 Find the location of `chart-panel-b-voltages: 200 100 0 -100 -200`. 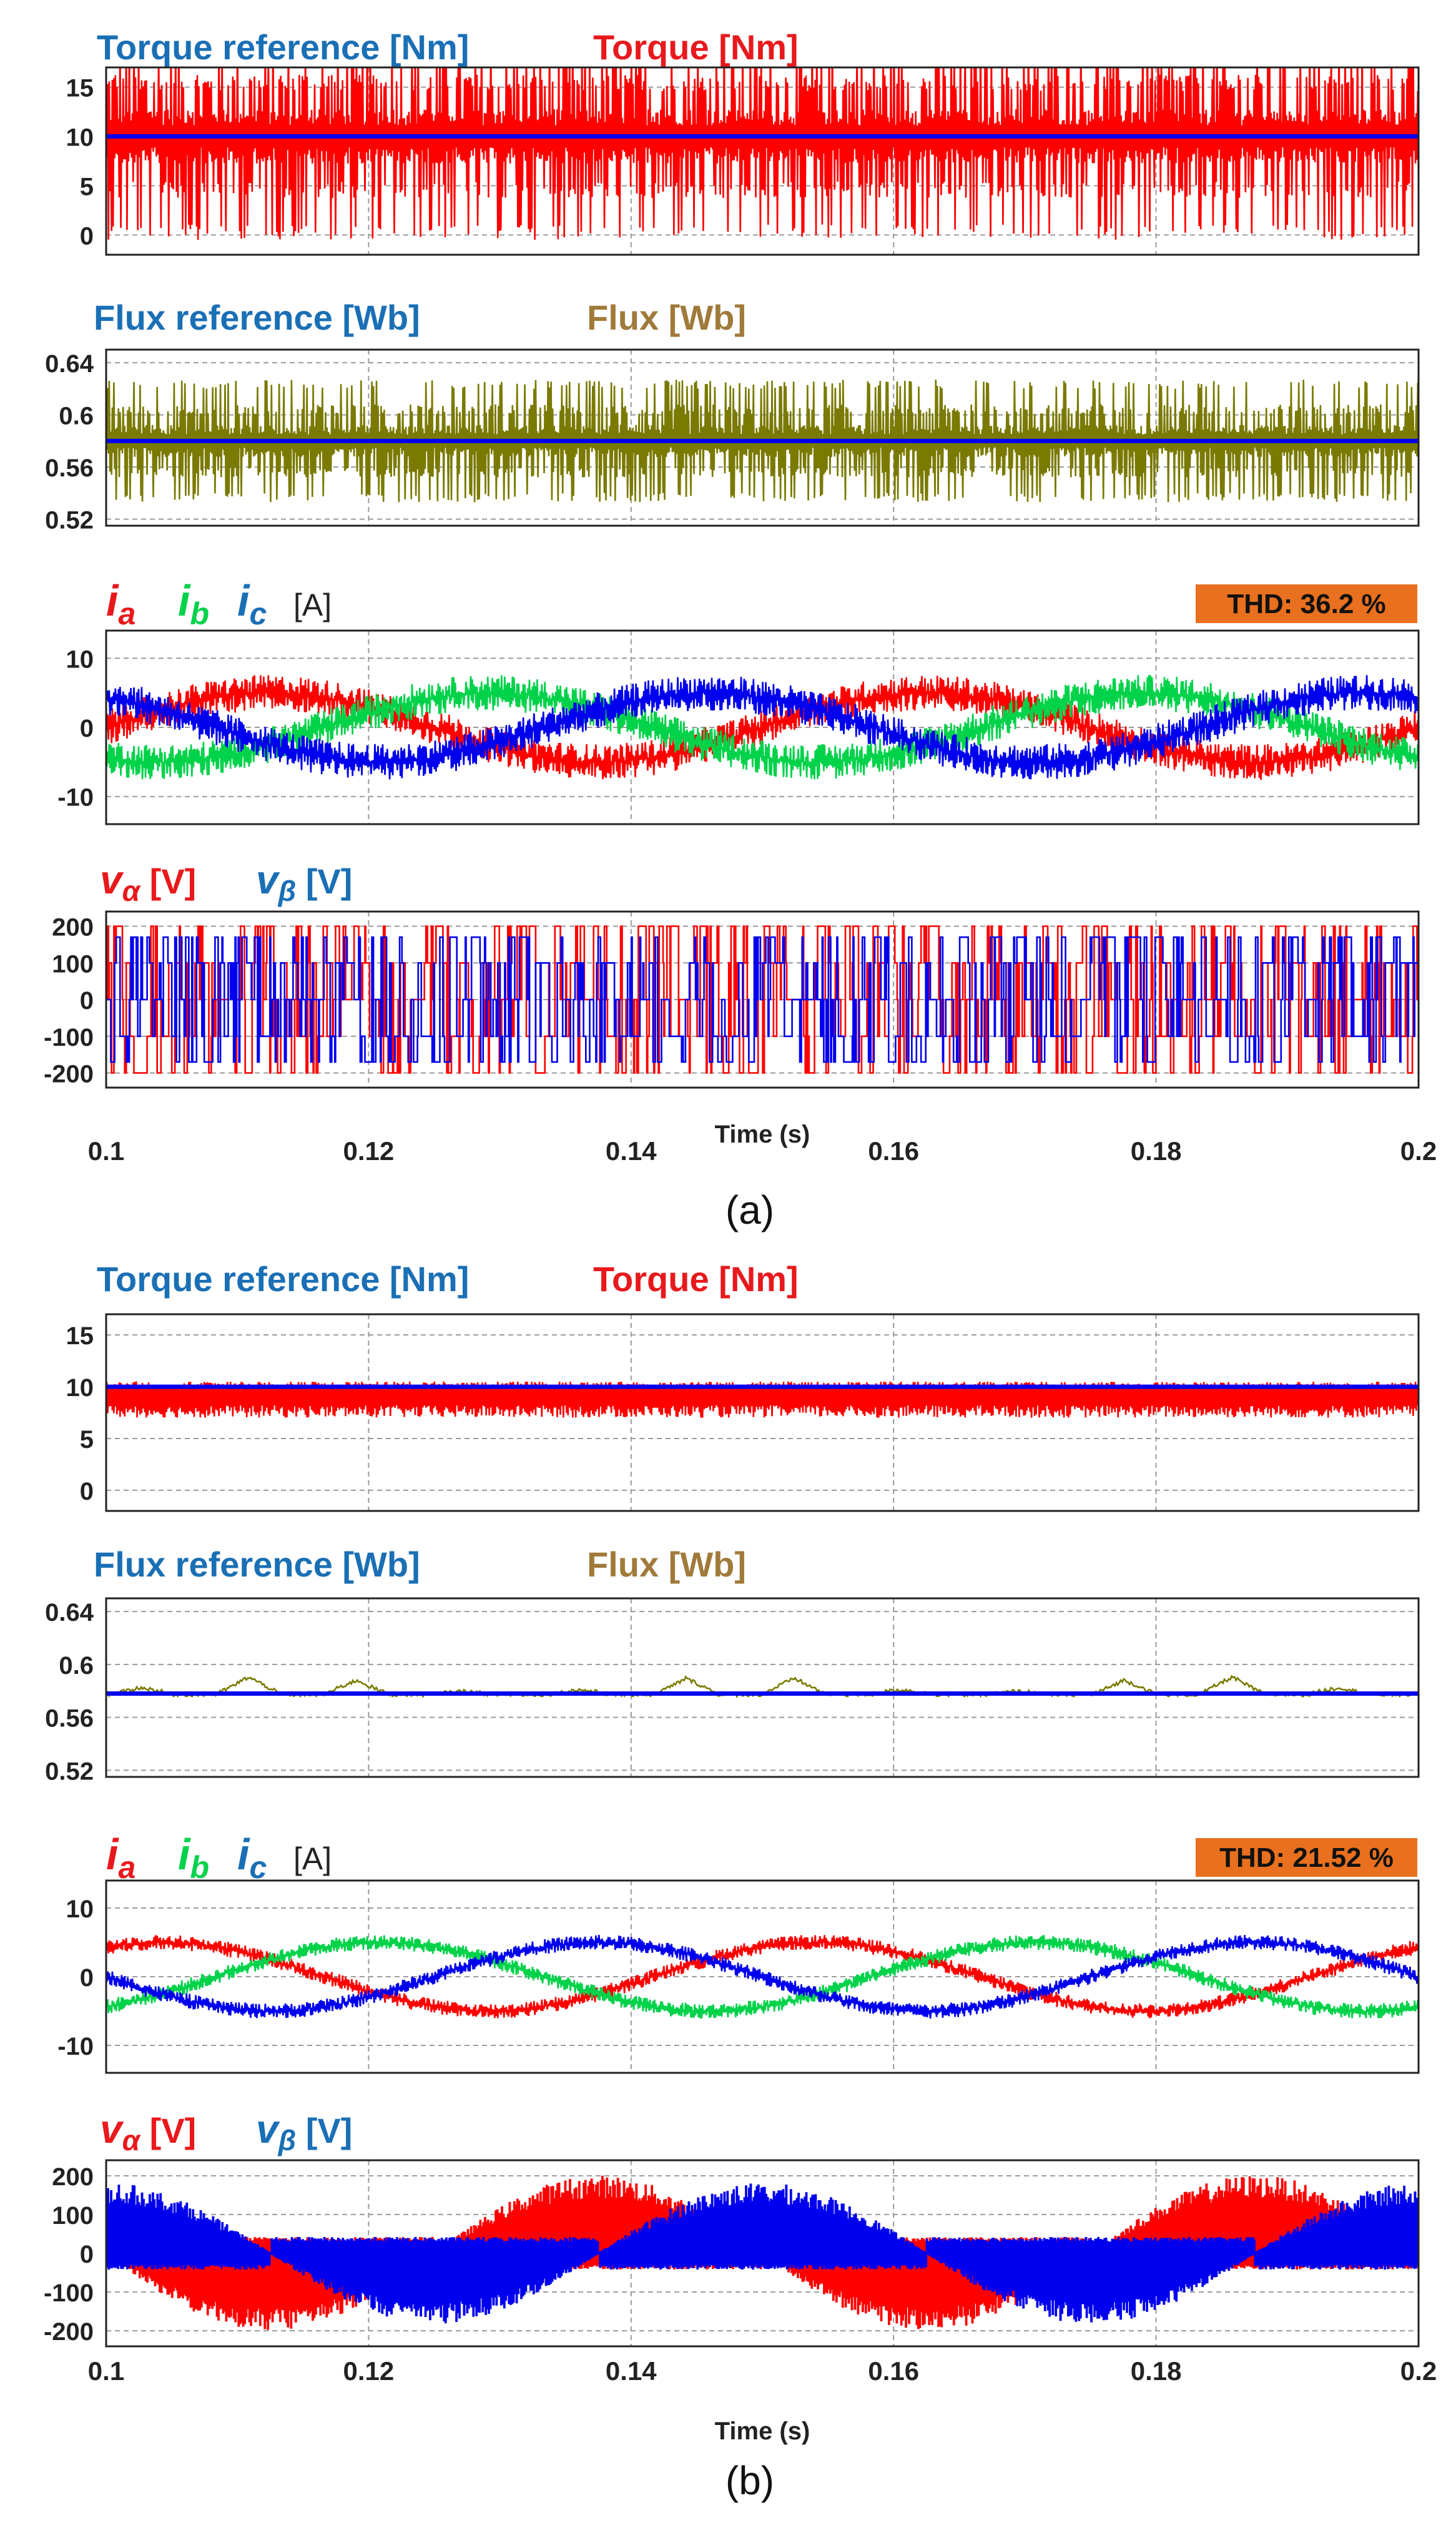

chart-panel-b-voltages: 200 100 0 -100 -200 is located at coordinates (732, 2253).